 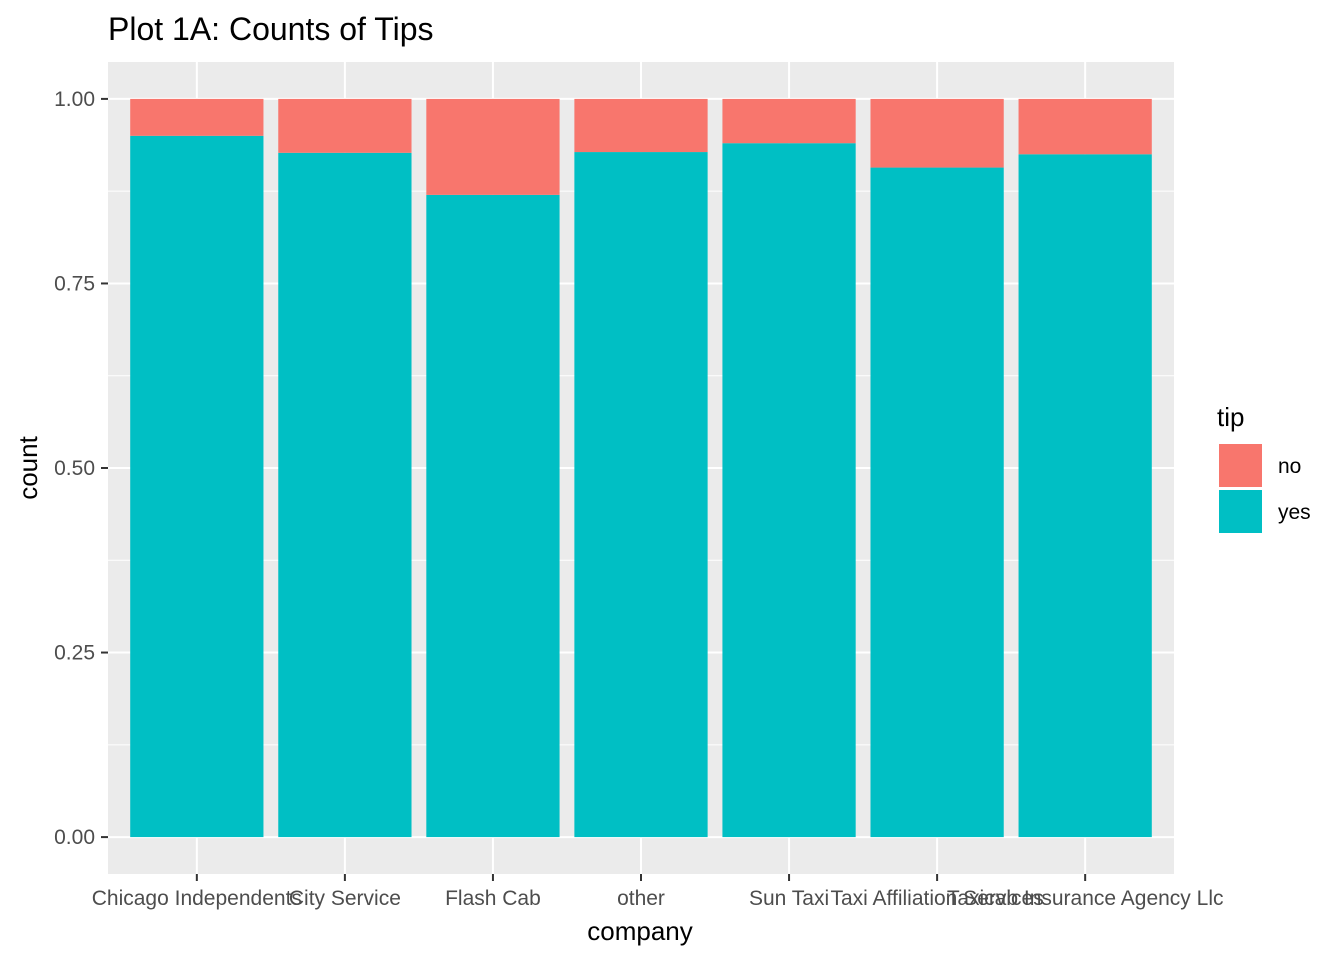 I want to click on x-tick-label: Flash Cab, so click(x=493, y=898).